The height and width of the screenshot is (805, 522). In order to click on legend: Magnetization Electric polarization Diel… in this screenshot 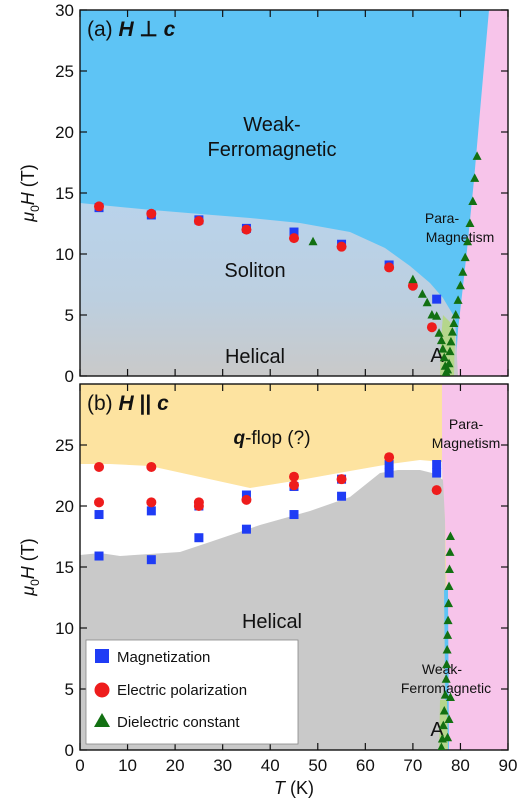, I will do `click(192, 692)`.